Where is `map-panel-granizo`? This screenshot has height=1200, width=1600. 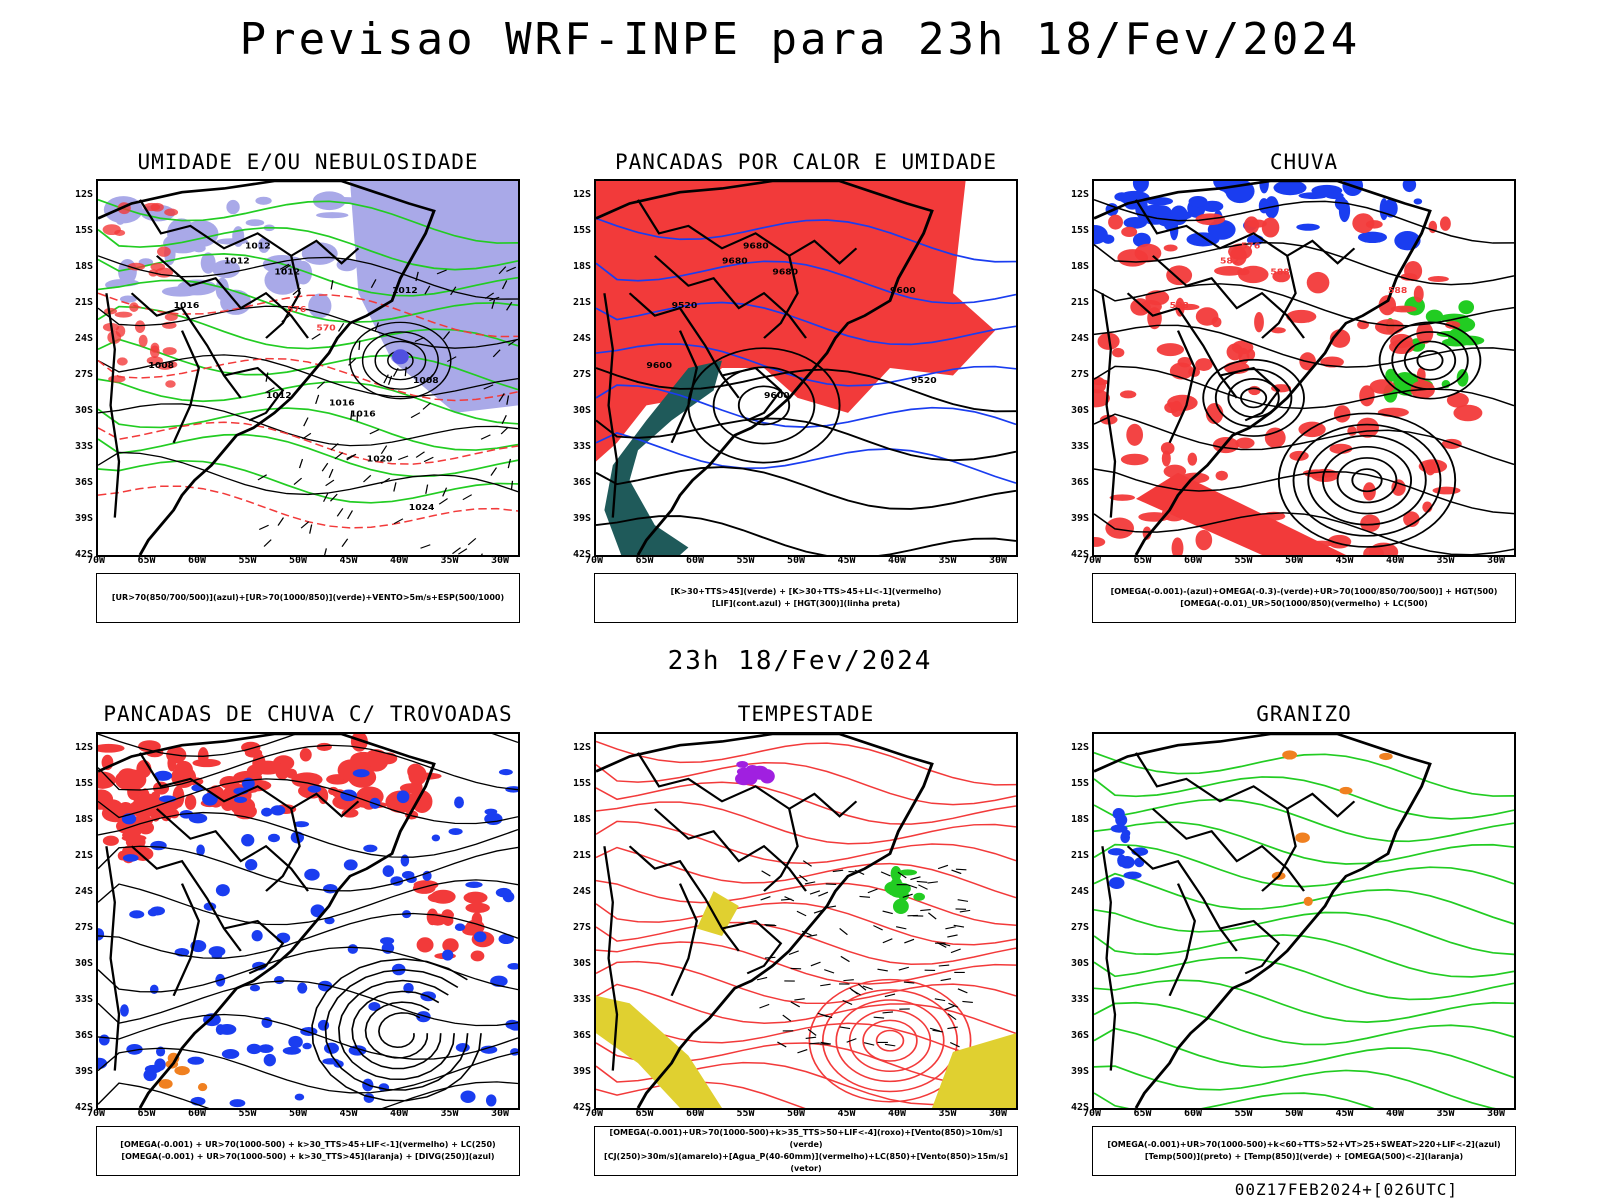
map-panel-granizo is located at coordinates (1304, 921).